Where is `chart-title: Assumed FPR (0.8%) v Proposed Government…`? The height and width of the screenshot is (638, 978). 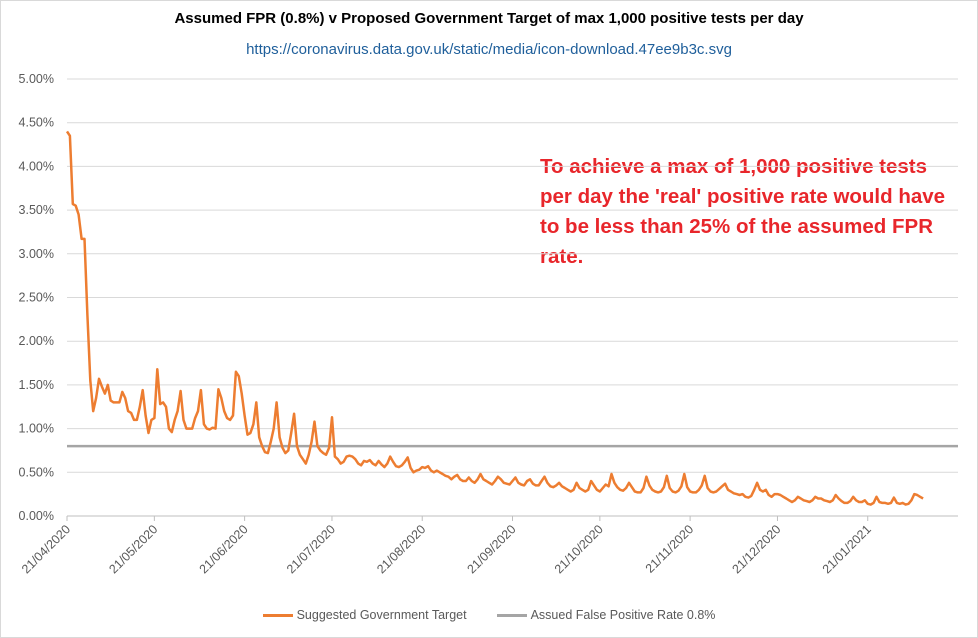
chart-title: Assumed FPR (0.8%) v Proposed Government… is located at coordinates (489, 18).